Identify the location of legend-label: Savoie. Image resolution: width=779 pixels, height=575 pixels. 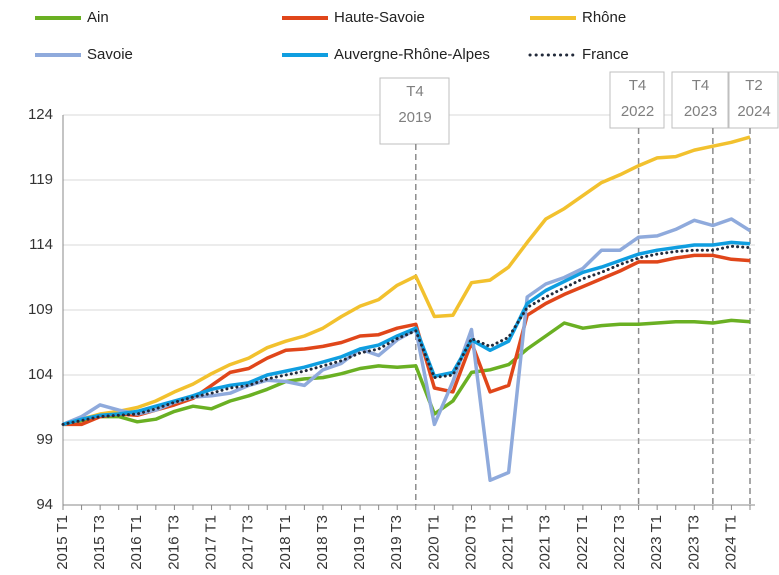
(110, 54).